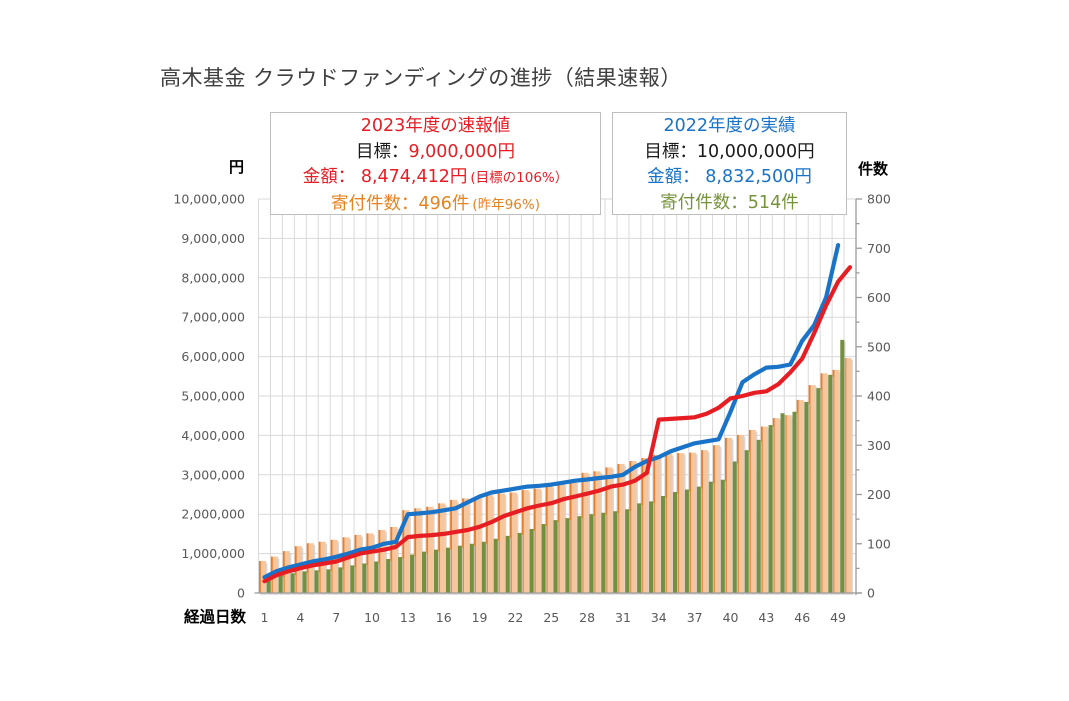 The image size is (1069, 701). I want to click on svg-text: 31, so click(623, 617).